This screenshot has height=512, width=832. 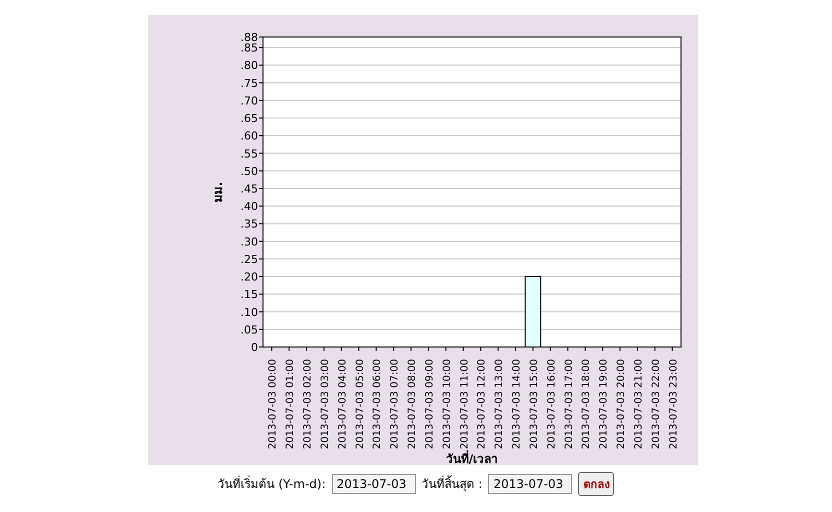 What do you see at coordinates (249, 224) in the screenshot?
I see `y-tick-label: .35` at bounding box center [249, 224].